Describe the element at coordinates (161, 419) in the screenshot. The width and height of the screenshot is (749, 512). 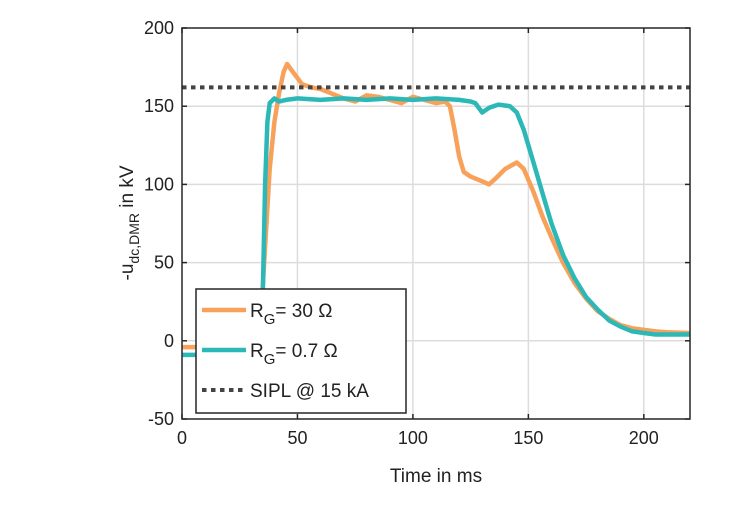
I see `y-tick-label: -50` at that location.